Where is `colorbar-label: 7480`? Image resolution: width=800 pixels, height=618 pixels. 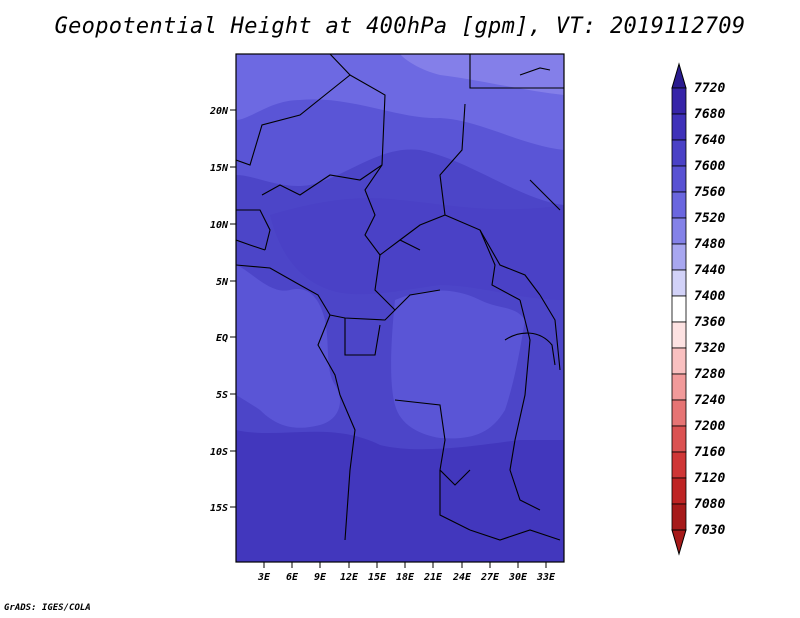
colorbar-label: 7480 is located at coordinates (709, 244).